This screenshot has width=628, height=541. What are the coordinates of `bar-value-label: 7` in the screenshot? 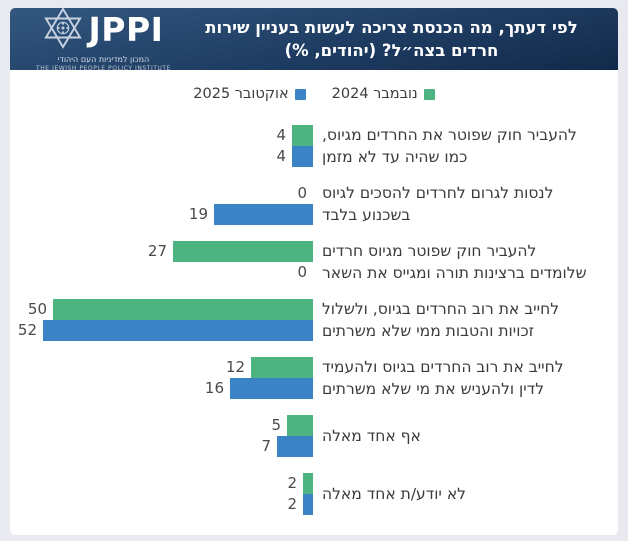 It's located at (266, 446).